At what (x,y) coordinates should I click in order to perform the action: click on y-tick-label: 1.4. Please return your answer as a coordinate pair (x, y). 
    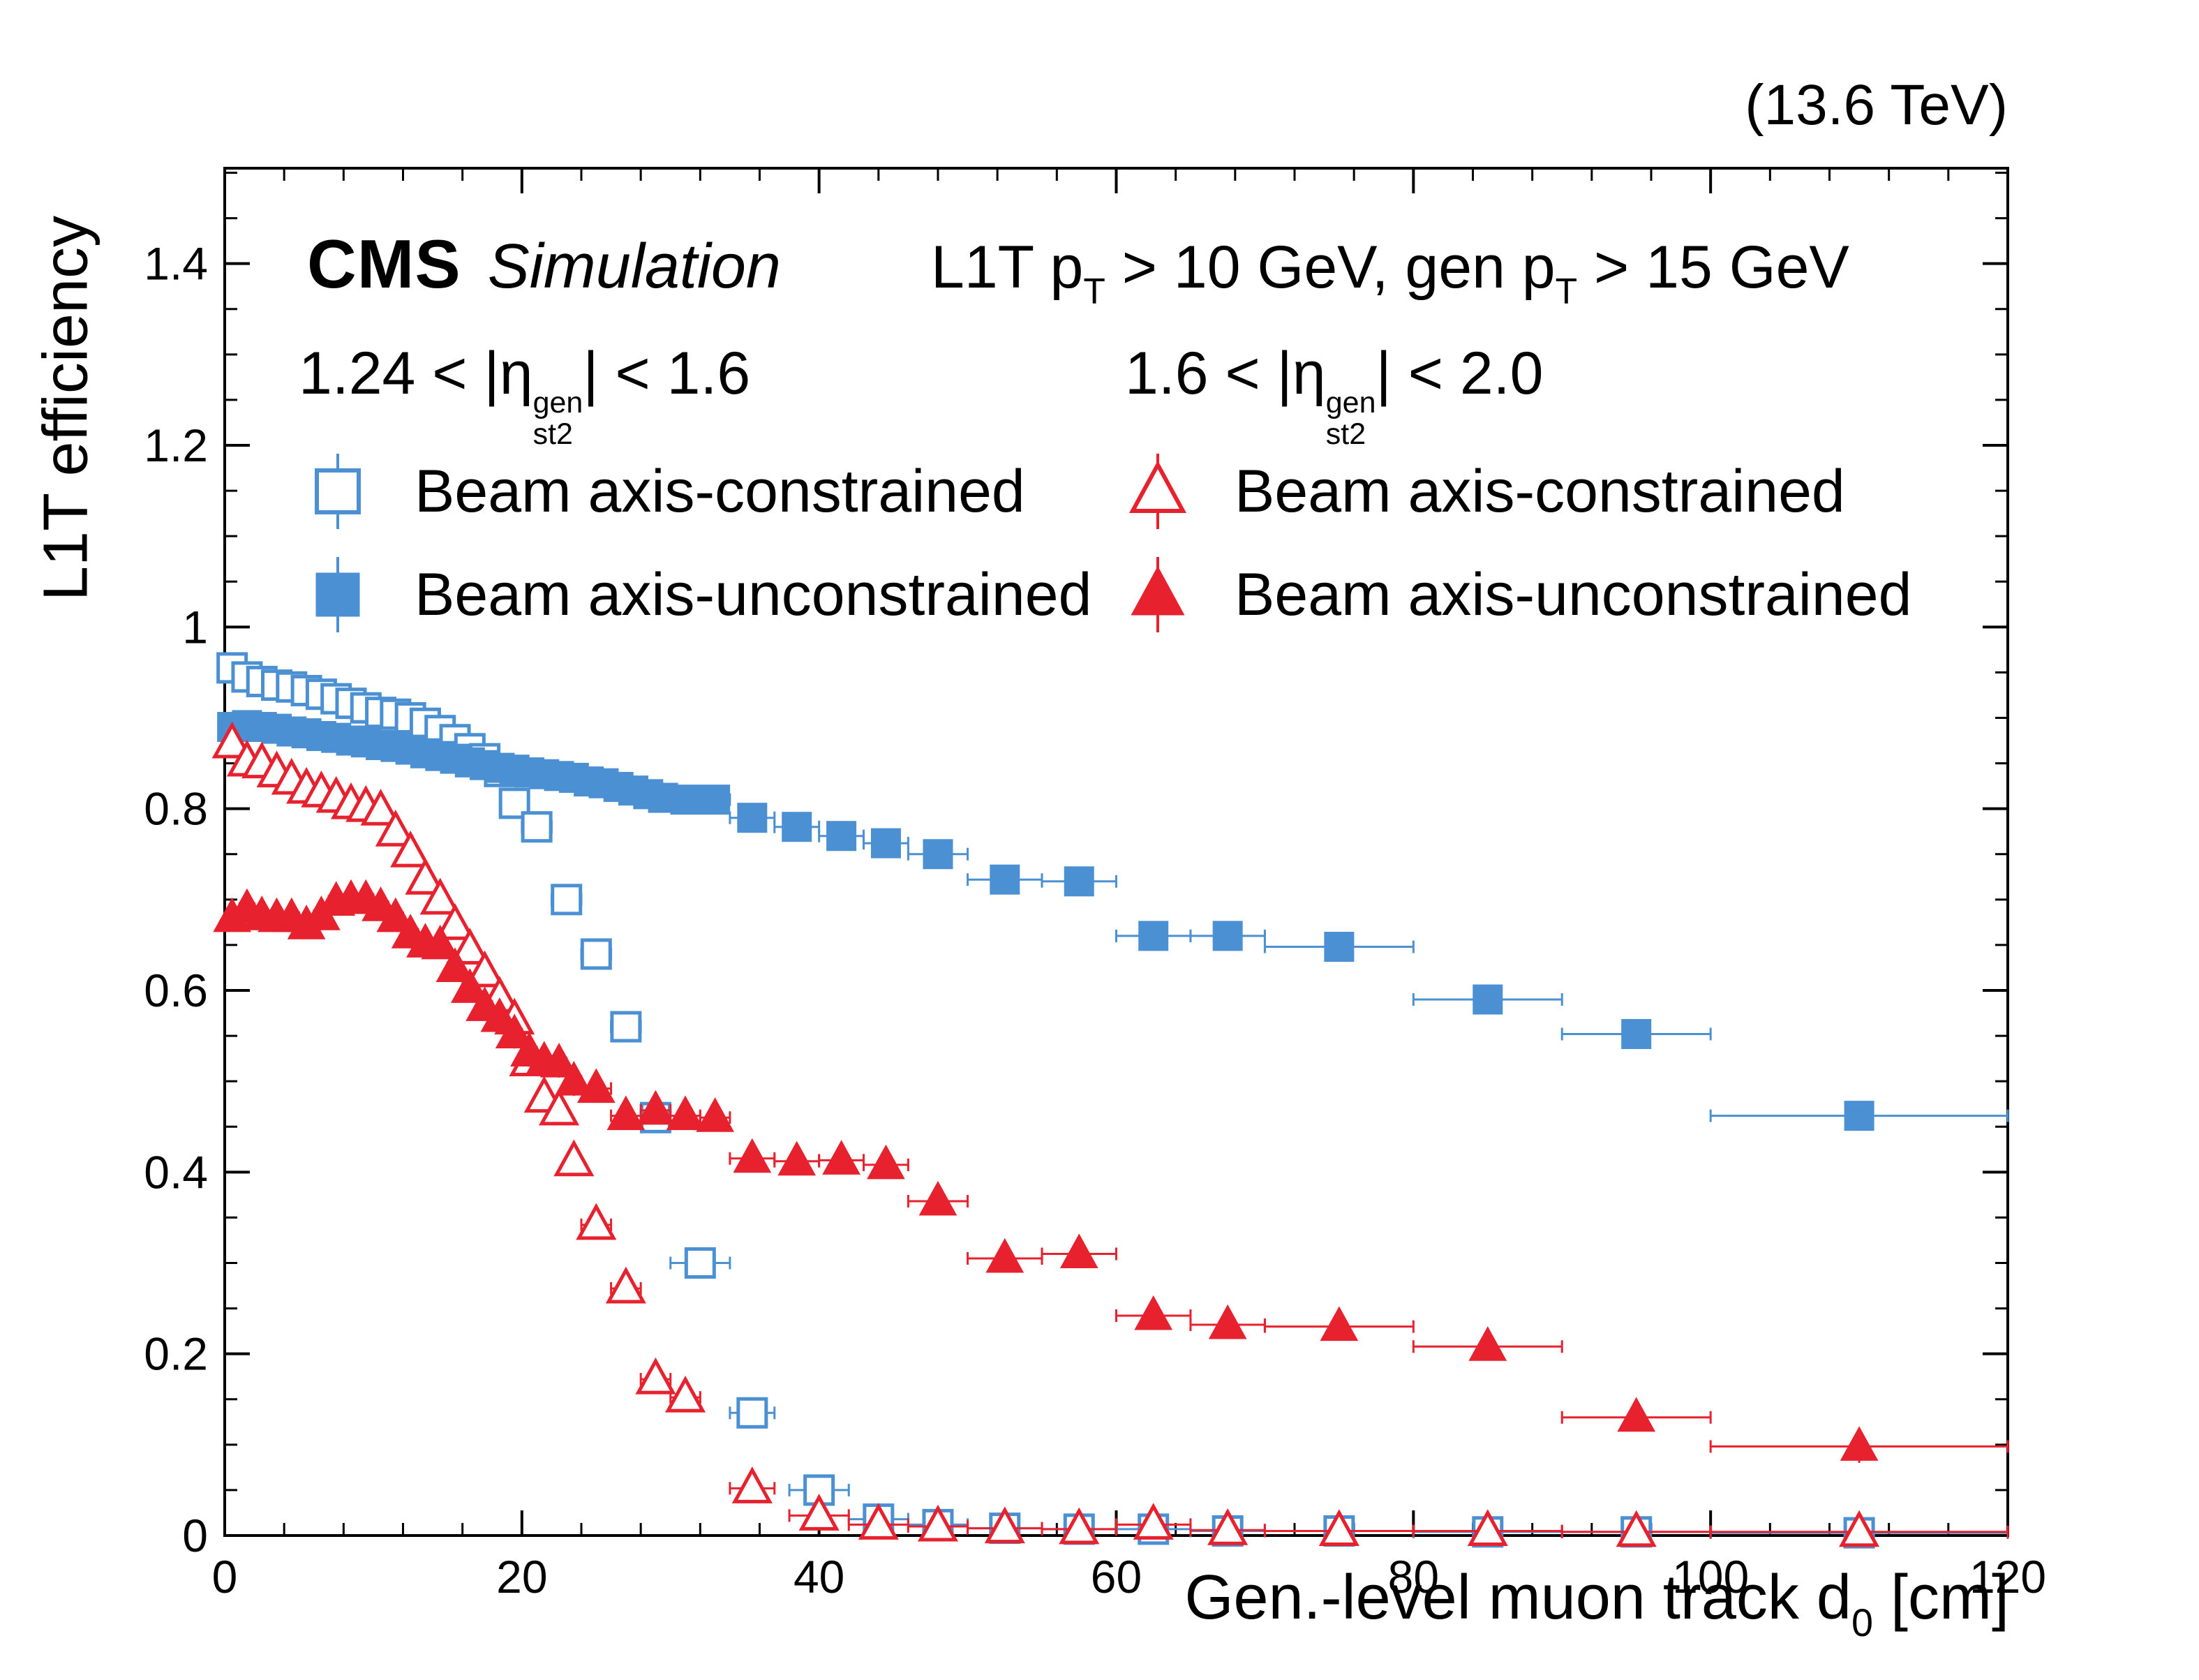
    Looking at the image, I should click on (176, 264).